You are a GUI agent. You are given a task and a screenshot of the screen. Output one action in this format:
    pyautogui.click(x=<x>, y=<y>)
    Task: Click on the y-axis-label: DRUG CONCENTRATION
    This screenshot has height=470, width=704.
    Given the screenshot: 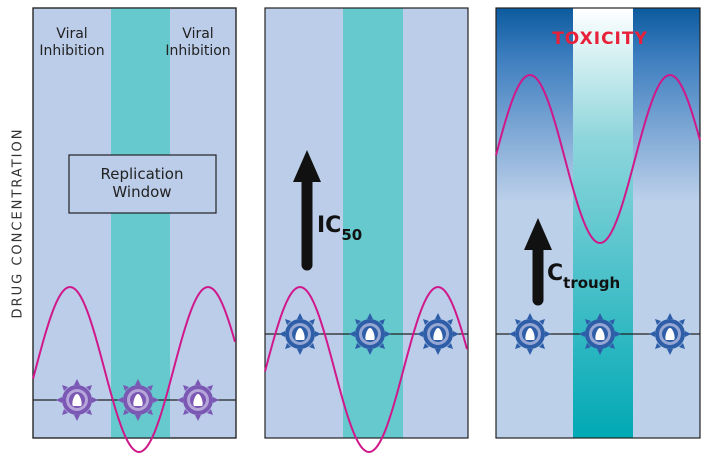 What is the action you would take?
    pyautogui.click(x=18, y=223)
    